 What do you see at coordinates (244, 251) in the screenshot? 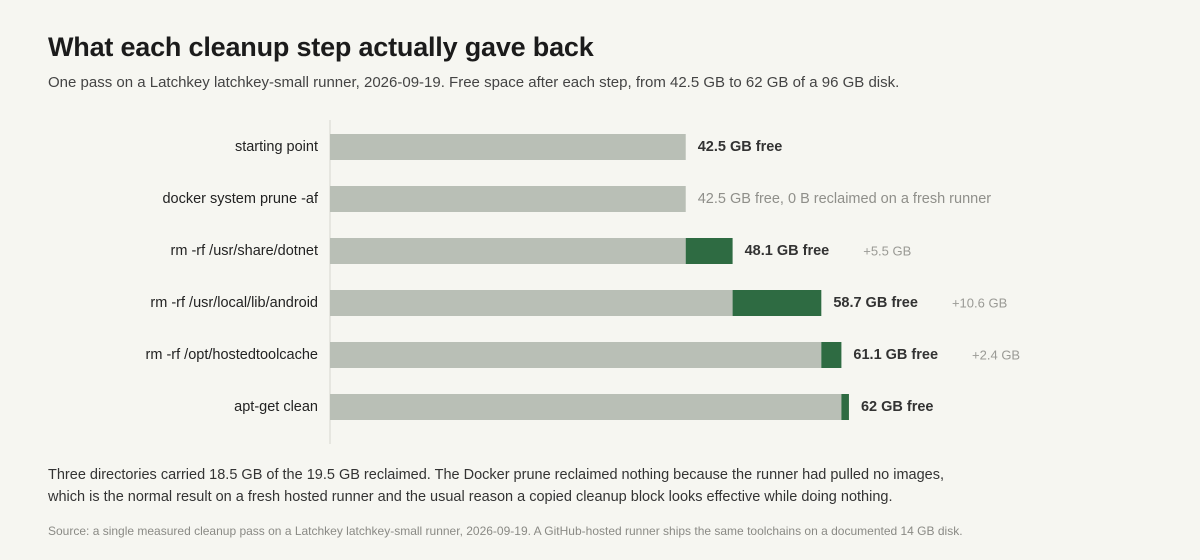
I see `category-label: rm -rf /usr/share/dotnet` at bounding box center [244, 251].